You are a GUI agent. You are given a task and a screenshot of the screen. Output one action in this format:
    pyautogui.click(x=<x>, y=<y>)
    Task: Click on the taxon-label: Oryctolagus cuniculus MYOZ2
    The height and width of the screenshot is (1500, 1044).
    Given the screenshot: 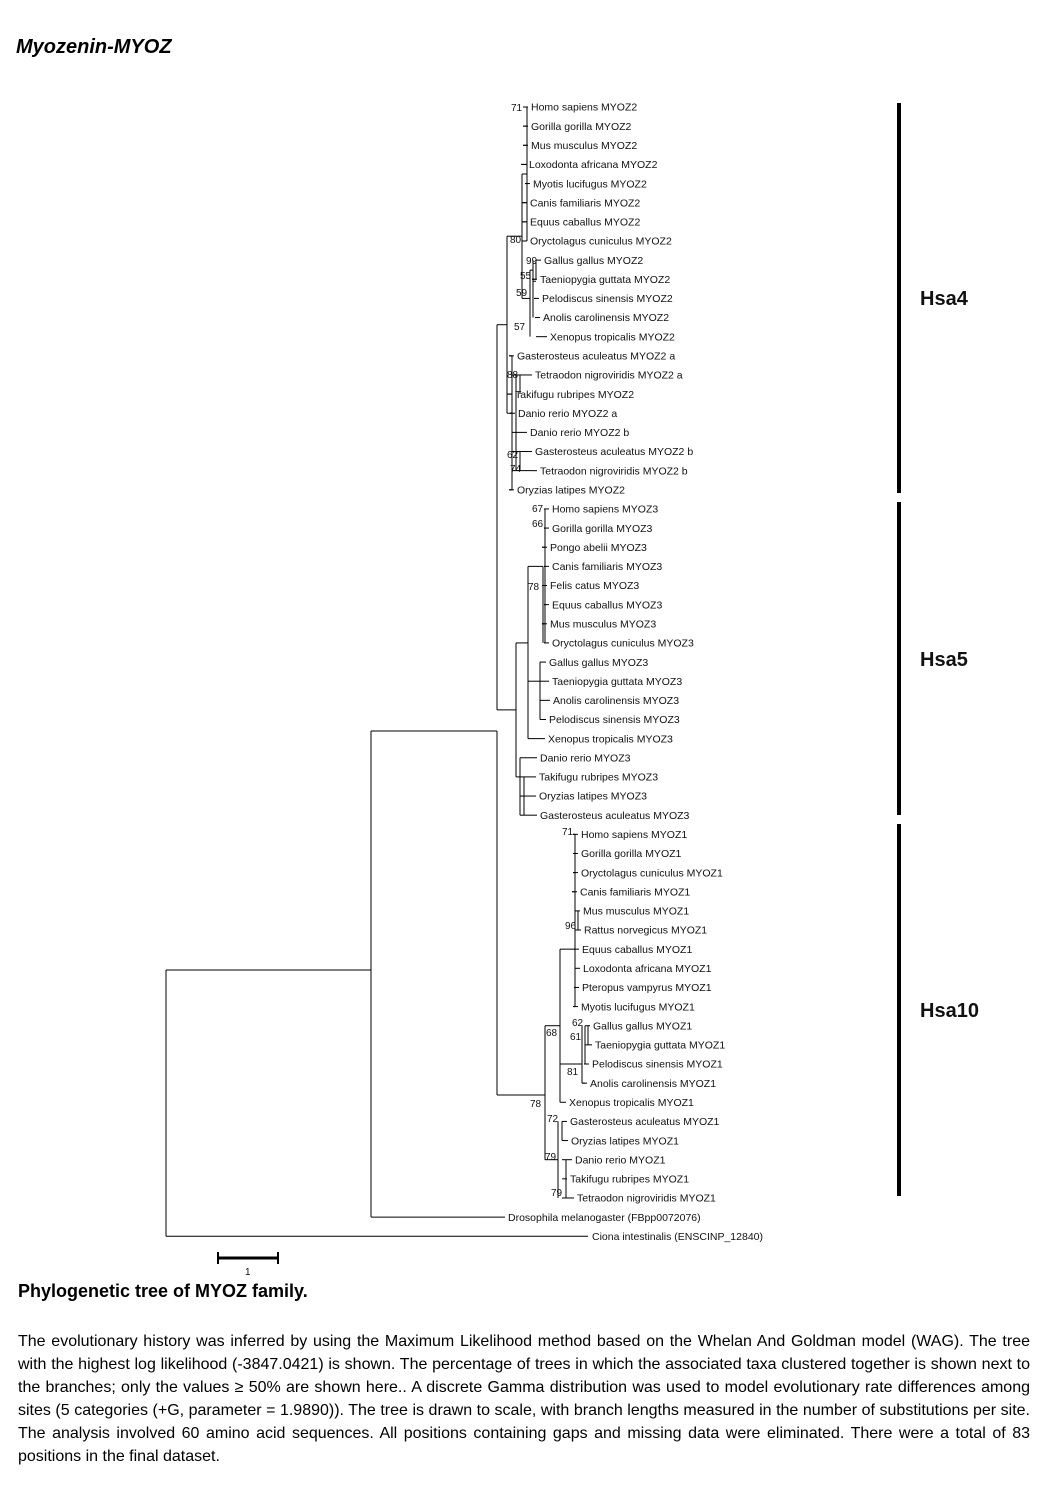 What is the action you would take?
    pyautogui.click(x=601, y=242)
    